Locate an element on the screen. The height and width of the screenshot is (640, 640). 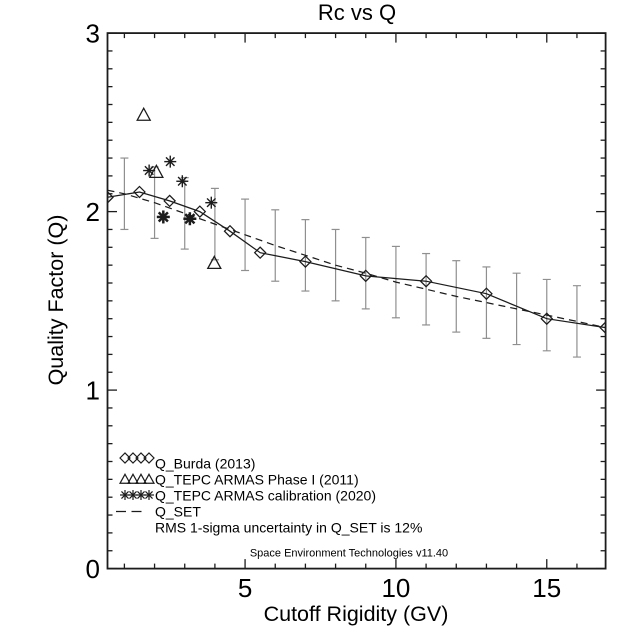
x-axis-label: Cutoff Rigidity (GV) is located at coordinates (356, 614).